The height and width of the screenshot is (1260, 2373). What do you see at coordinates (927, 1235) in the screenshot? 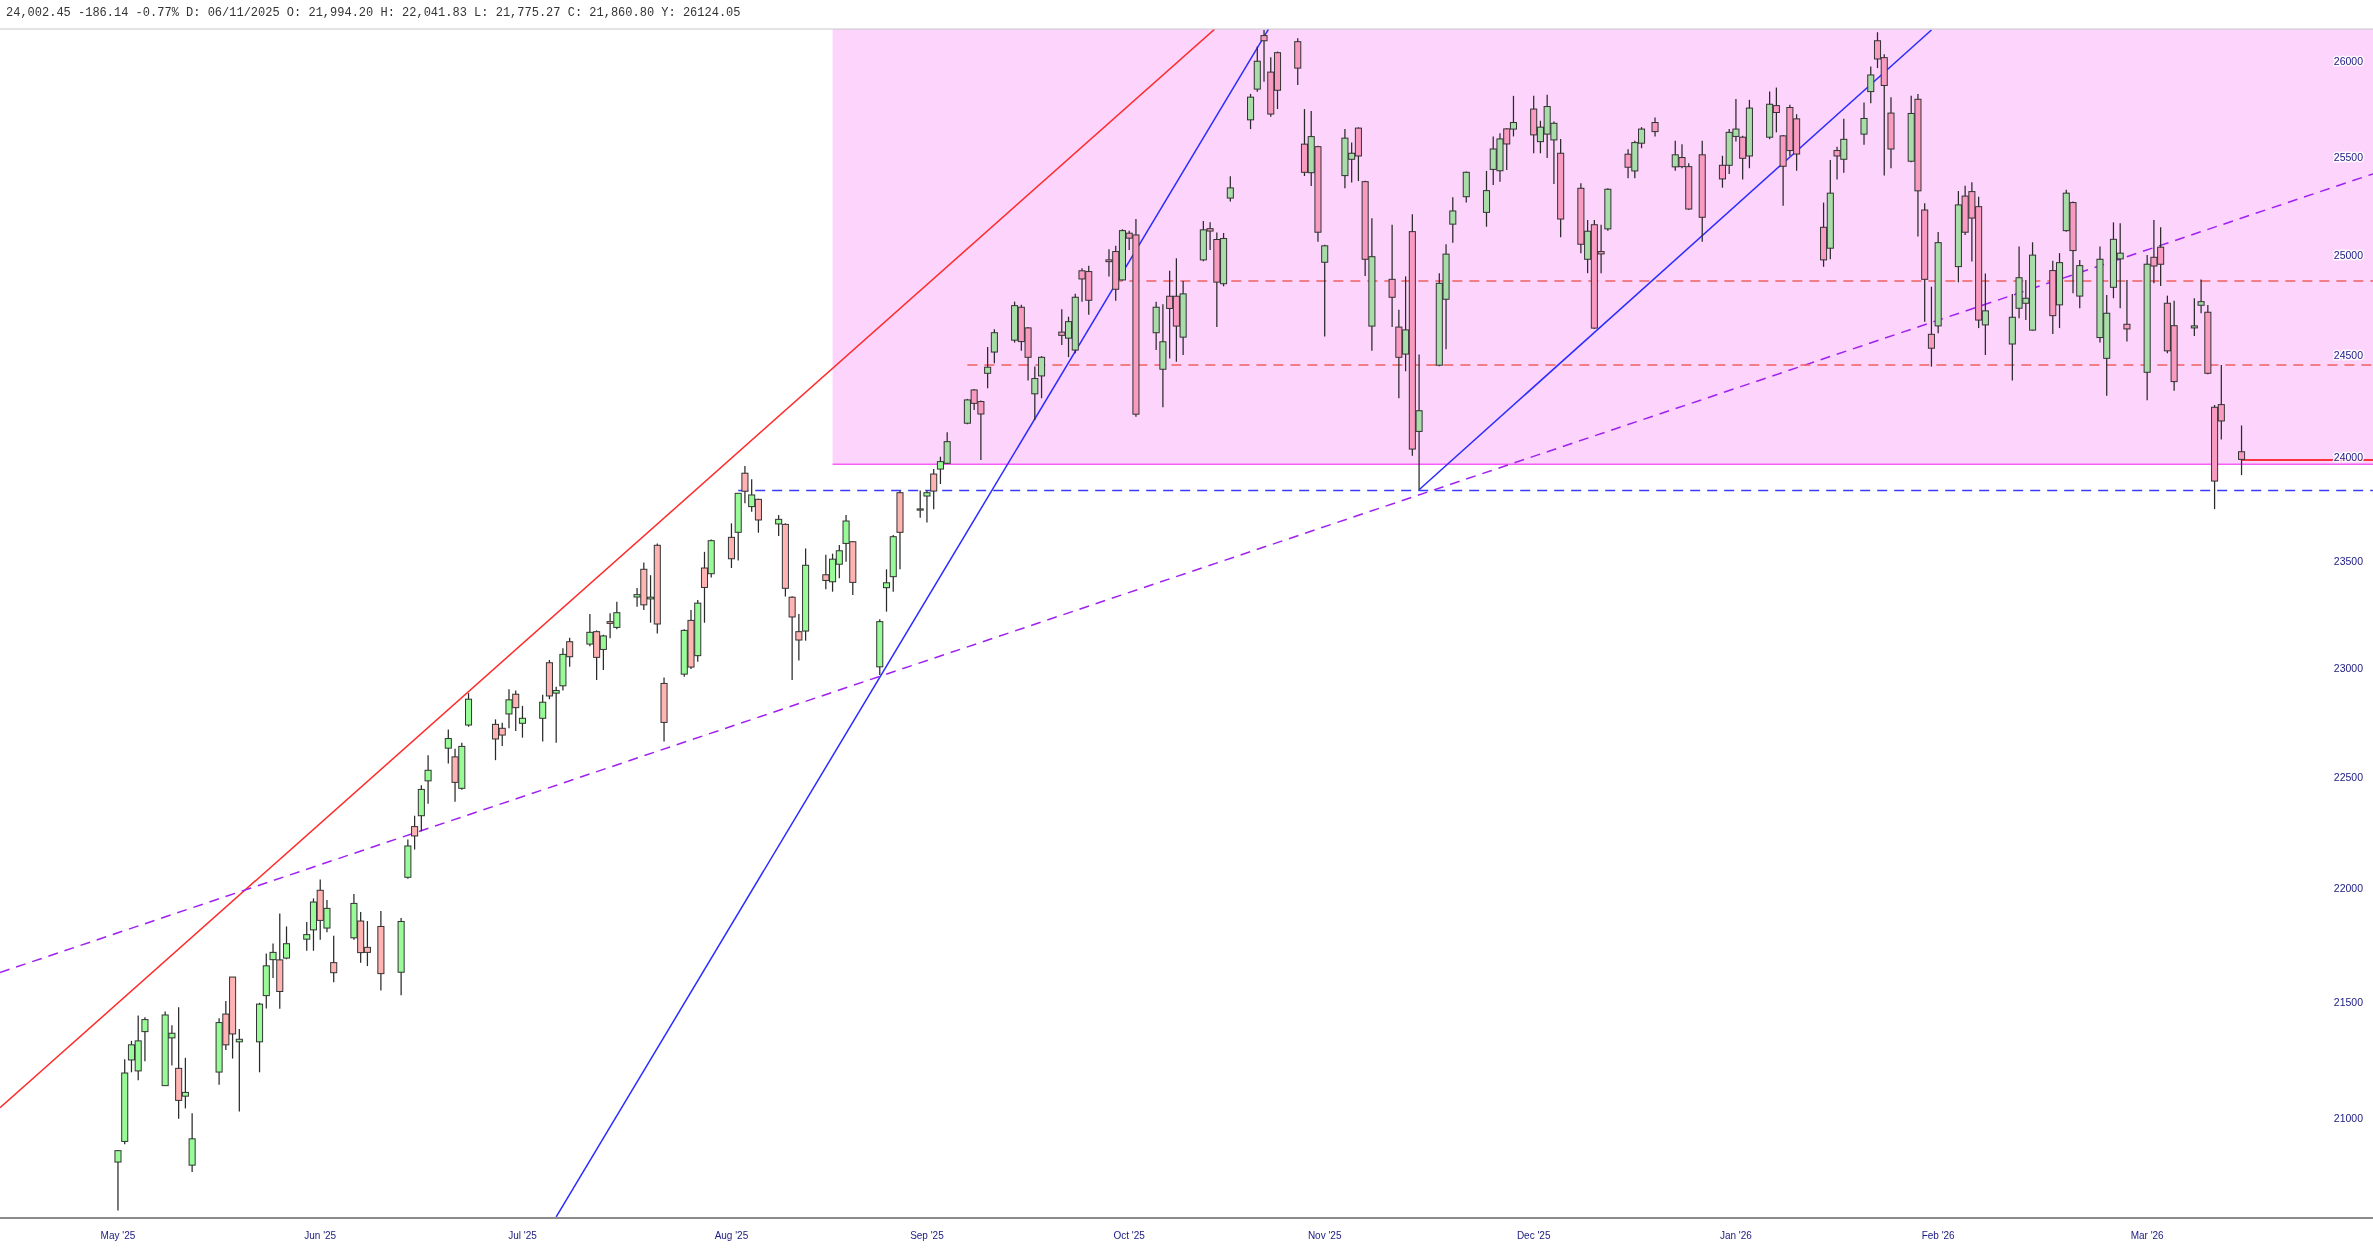
I see `x-tick-label: Sep '25` at bounding box center [927, 1235].